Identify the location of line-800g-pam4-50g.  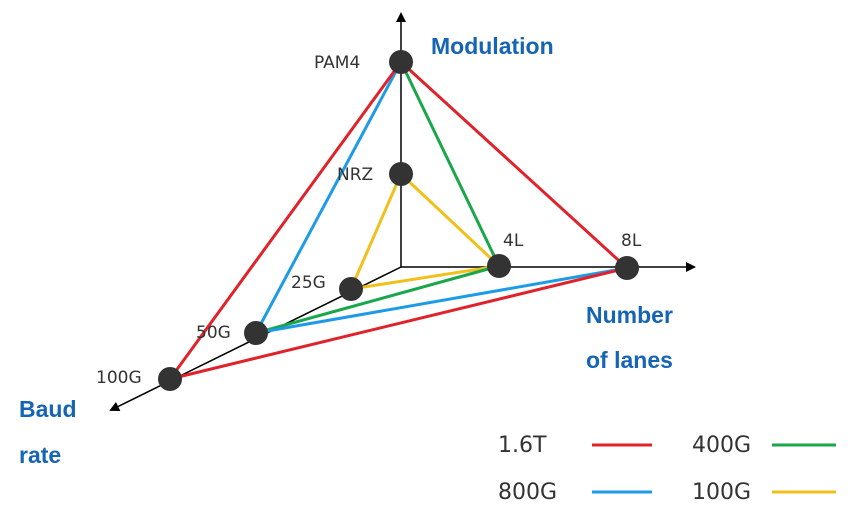
(328, 197).